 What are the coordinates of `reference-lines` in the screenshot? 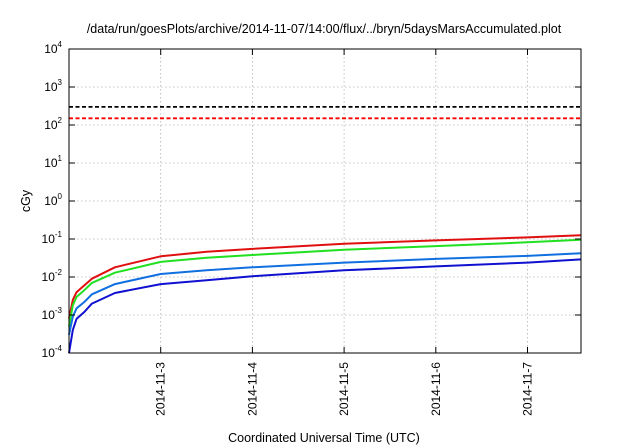 It's located at (325, 112).